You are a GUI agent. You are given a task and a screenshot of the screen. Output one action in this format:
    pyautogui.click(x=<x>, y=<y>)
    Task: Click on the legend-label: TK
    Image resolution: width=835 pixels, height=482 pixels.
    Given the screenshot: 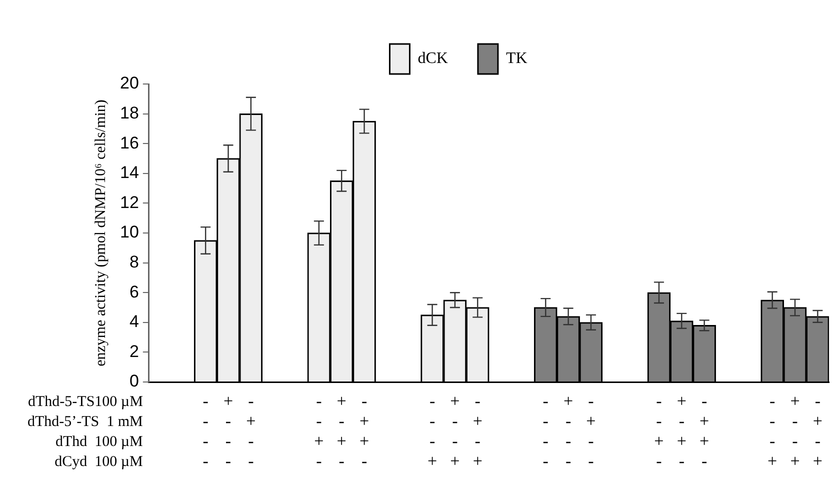 What is the action you would take?
    pyautogui.click(x=517, y=59)
    